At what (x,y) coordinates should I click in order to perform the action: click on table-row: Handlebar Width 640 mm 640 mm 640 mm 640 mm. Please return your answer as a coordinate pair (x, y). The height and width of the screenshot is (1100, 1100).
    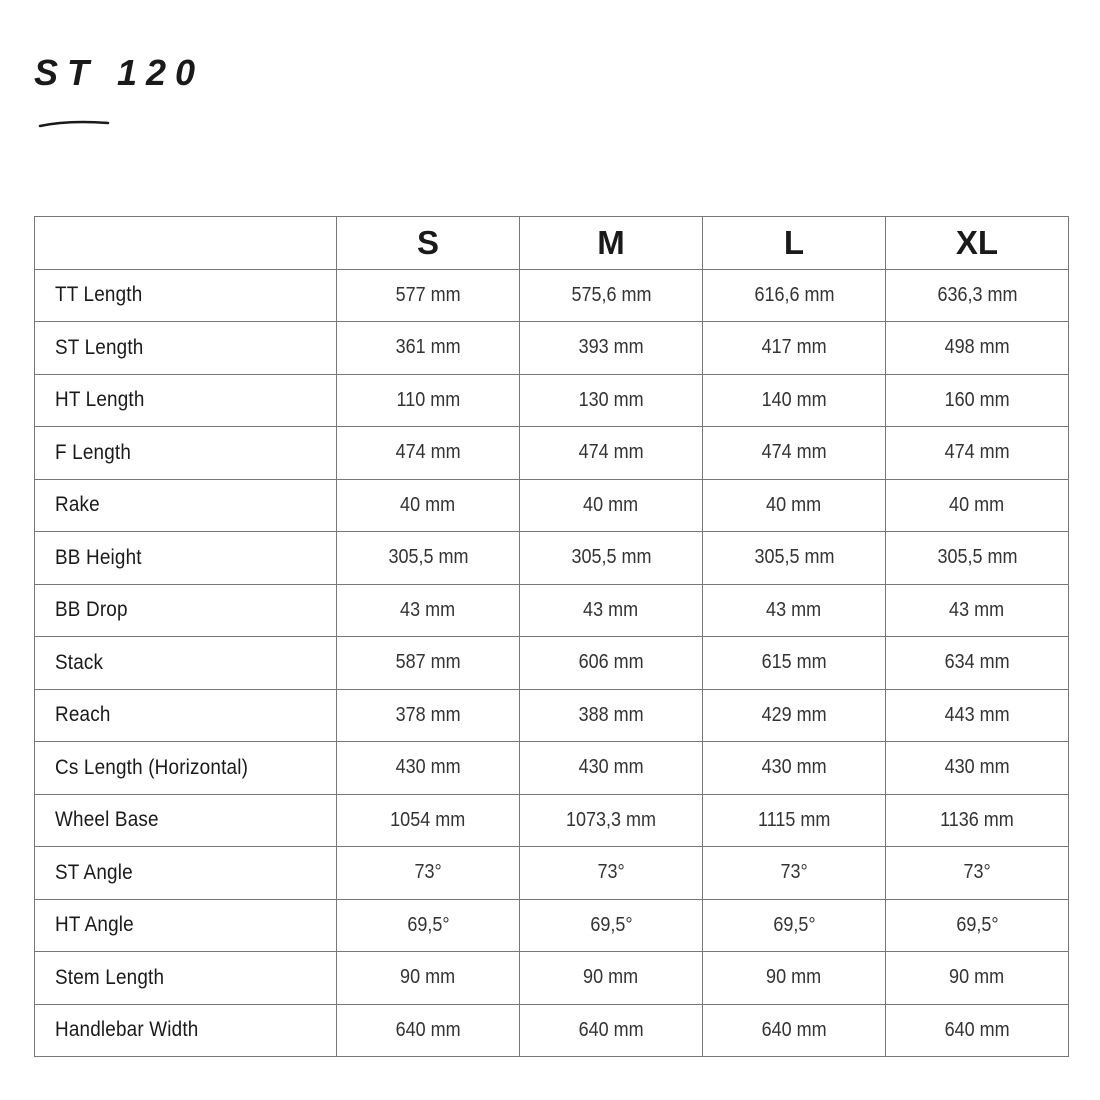
    Looking at the image, I should click on (551, 1030).